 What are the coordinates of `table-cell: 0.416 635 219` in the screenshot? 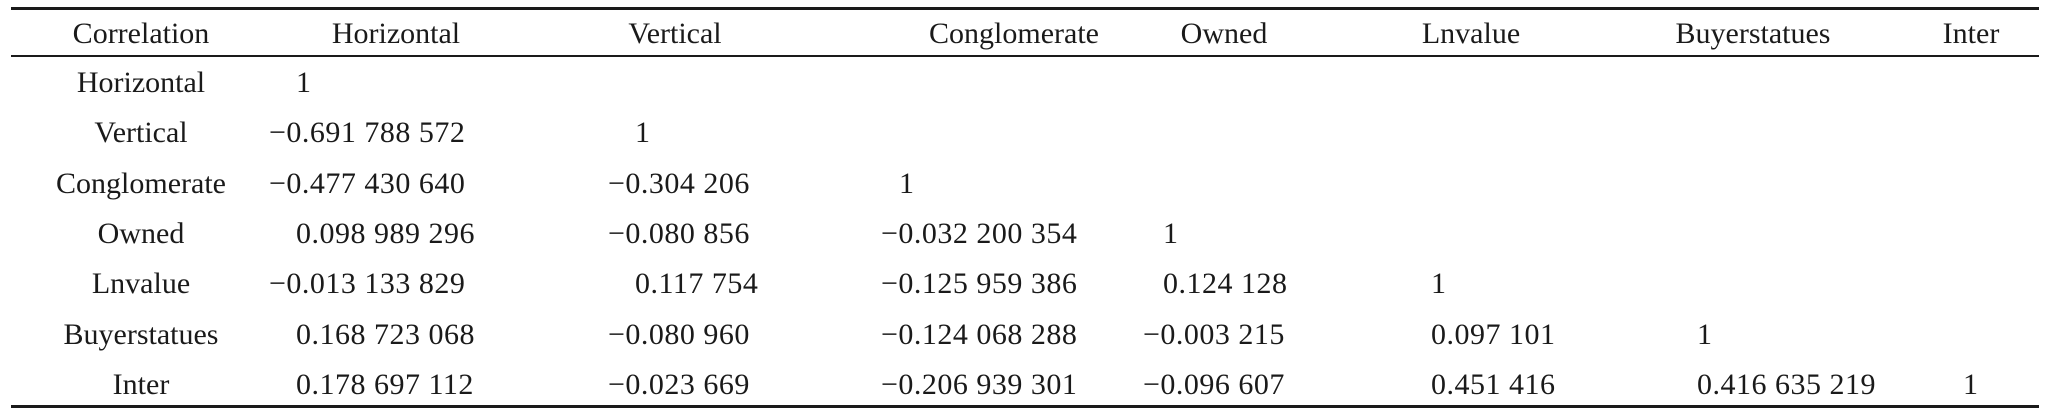 It's located at (1786, 384).